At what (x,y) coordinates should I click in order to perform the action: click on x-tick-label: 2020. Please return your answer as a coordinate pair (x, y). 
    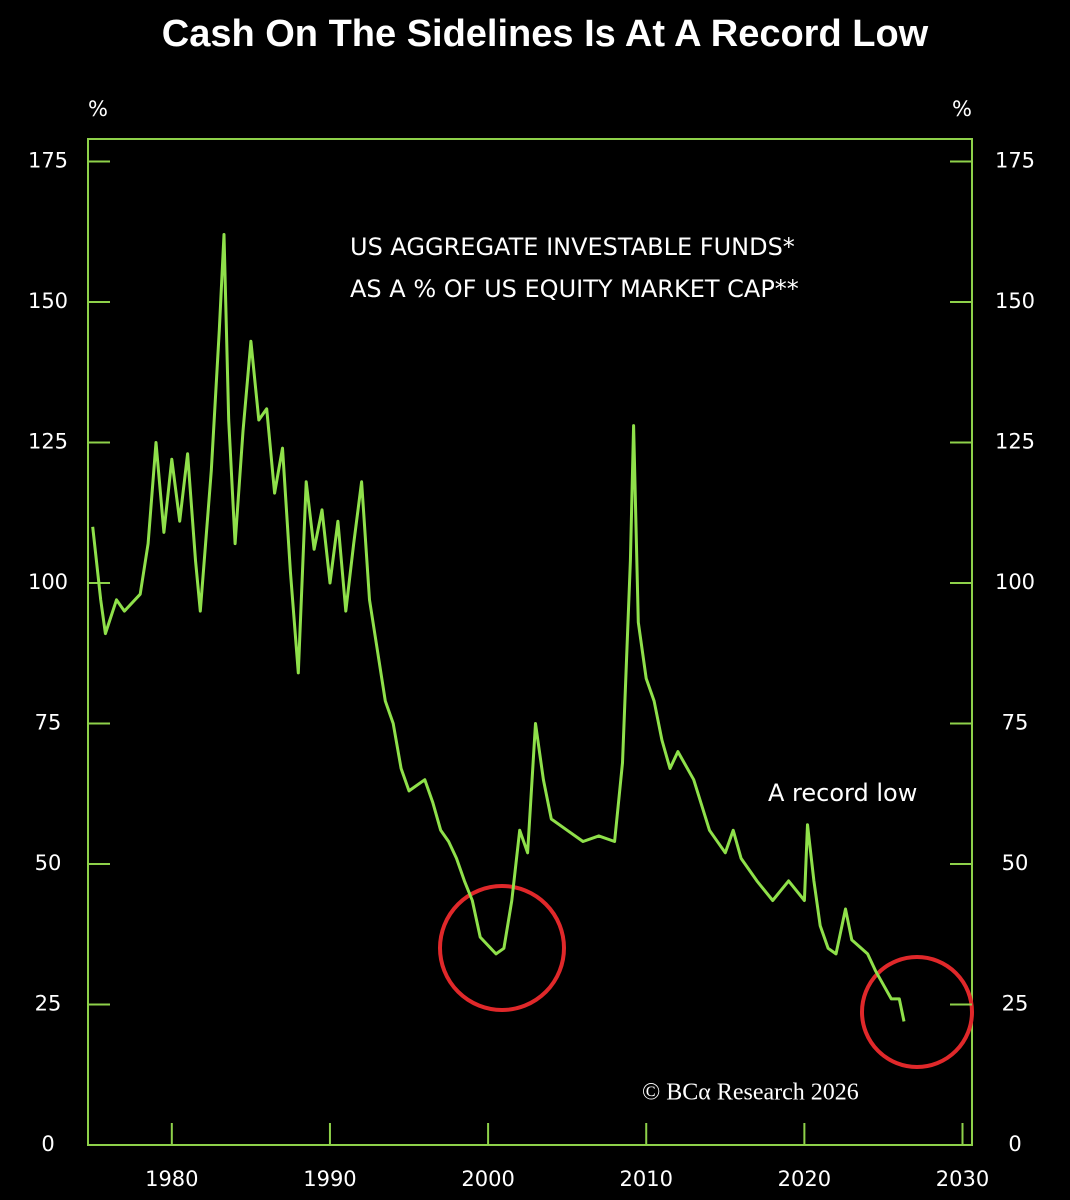
    Looking at the image, I should click on (804, 1179).